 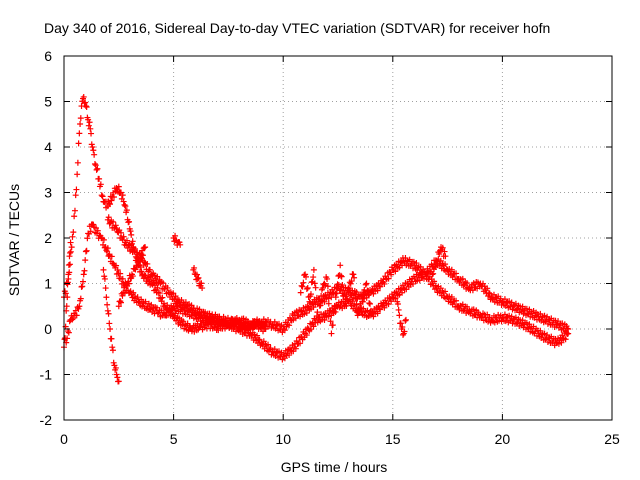 I want to click on series-track-dip, so click(x=111, y=325).